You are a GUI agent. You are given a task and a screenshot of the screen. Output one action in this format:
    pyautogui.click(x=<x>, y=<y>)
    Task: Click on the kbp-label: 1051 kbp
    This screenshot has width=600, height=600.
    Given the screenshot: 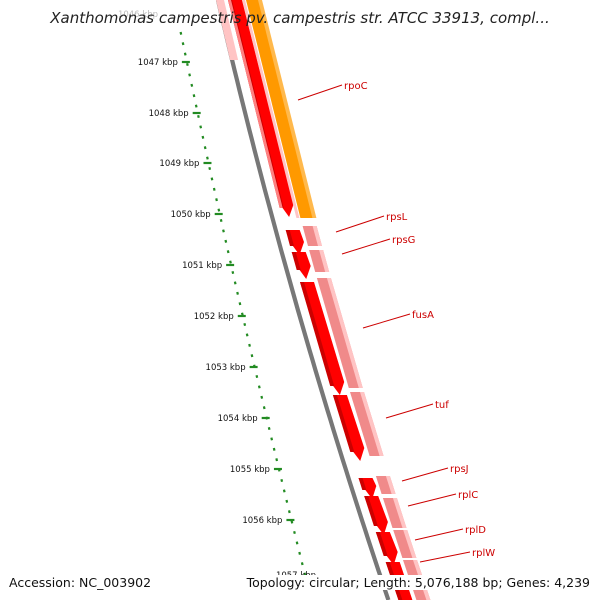 What is the action you would take?
    pyautogui.click(x=202, y=266)
    